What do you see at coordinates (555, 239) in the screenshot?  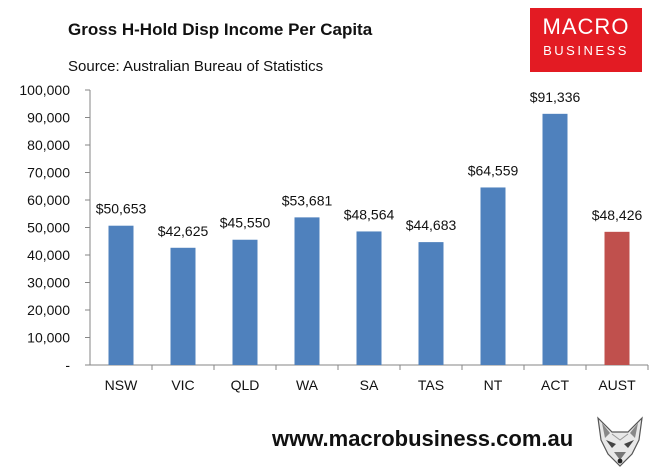 I see `bar-act` at bounding box center [555, 239].